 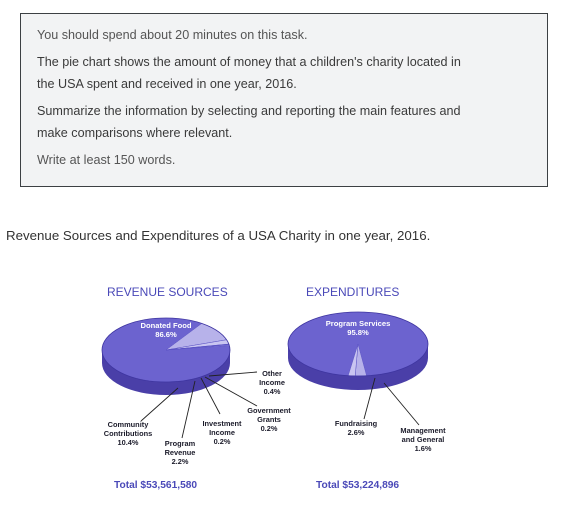 I want to click on label-community-contributions: Community, so click(x=129, y=424).